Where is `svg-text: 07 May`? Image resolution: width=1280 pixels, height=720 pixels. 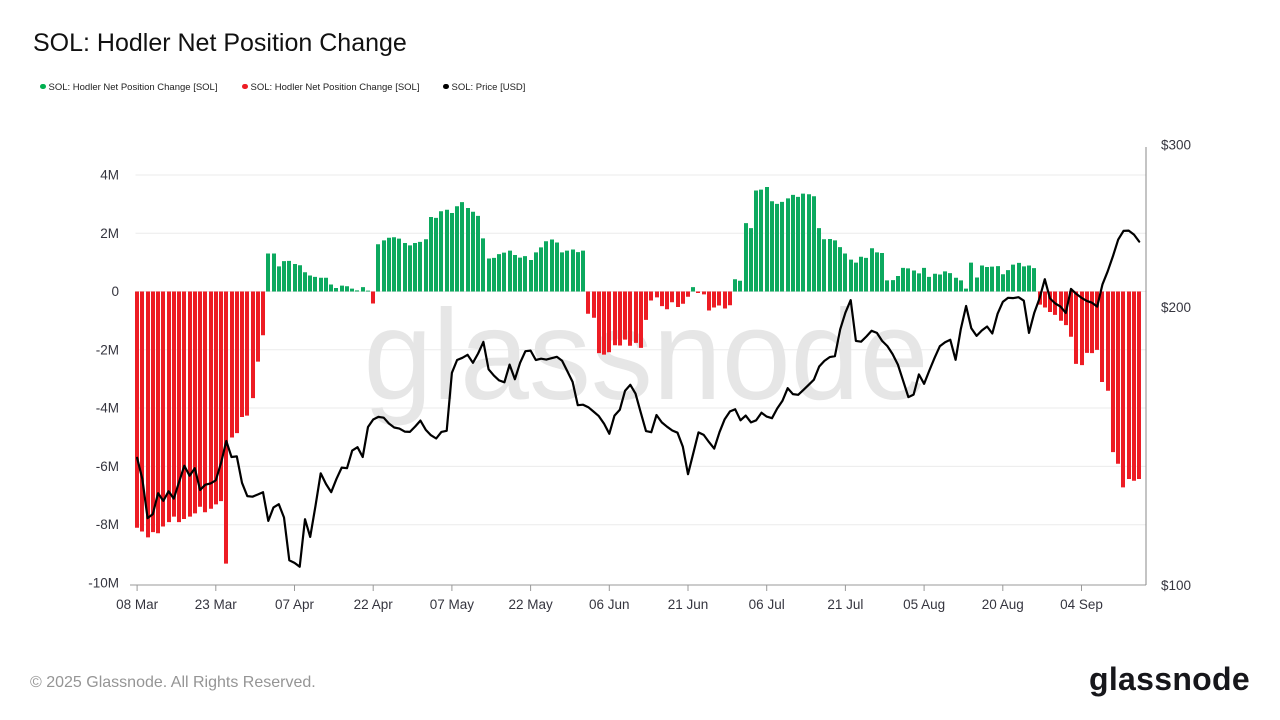
svg-text: 07 May is located at coordinates (452, 604).